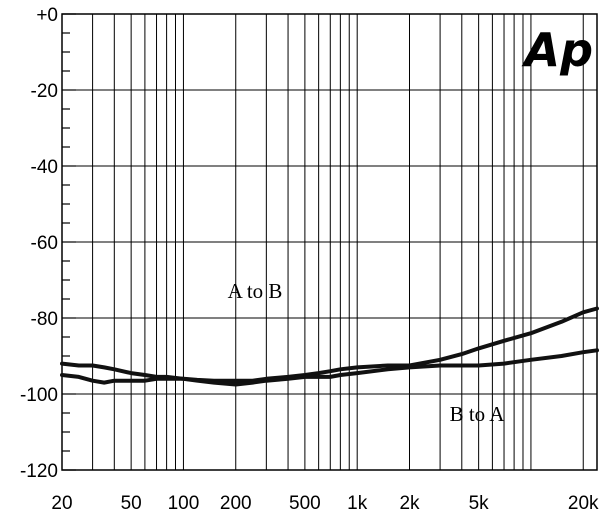  Describe the element at coordinates (557, 50) in the screenshot. I see `ap-logo: Ap` at that location.